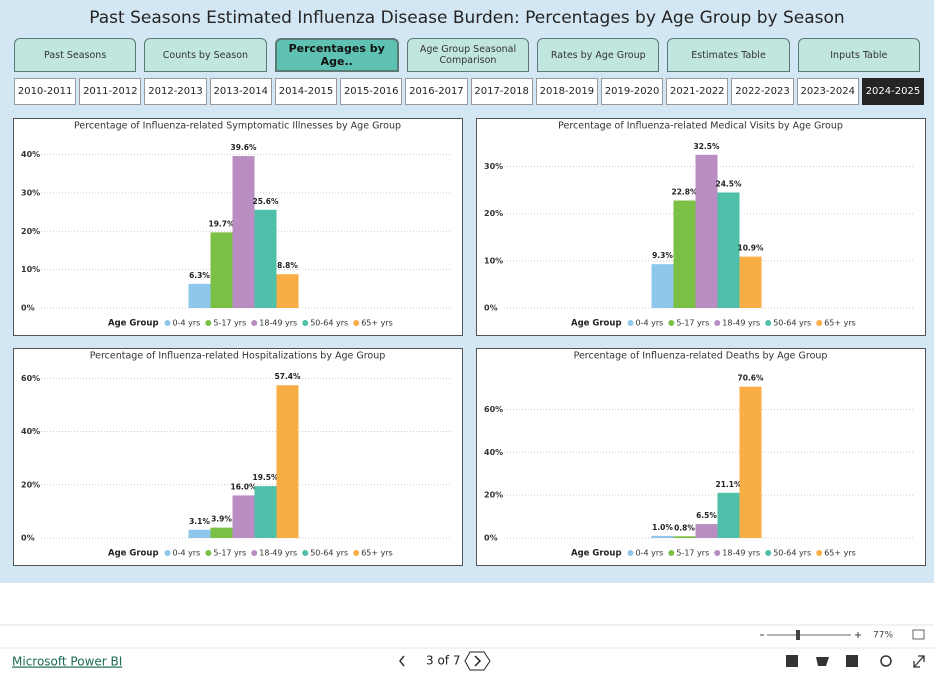  Describe the element at coordinates (221, 519) in the screenshot. I see `data-label: 3.9%` at that location.